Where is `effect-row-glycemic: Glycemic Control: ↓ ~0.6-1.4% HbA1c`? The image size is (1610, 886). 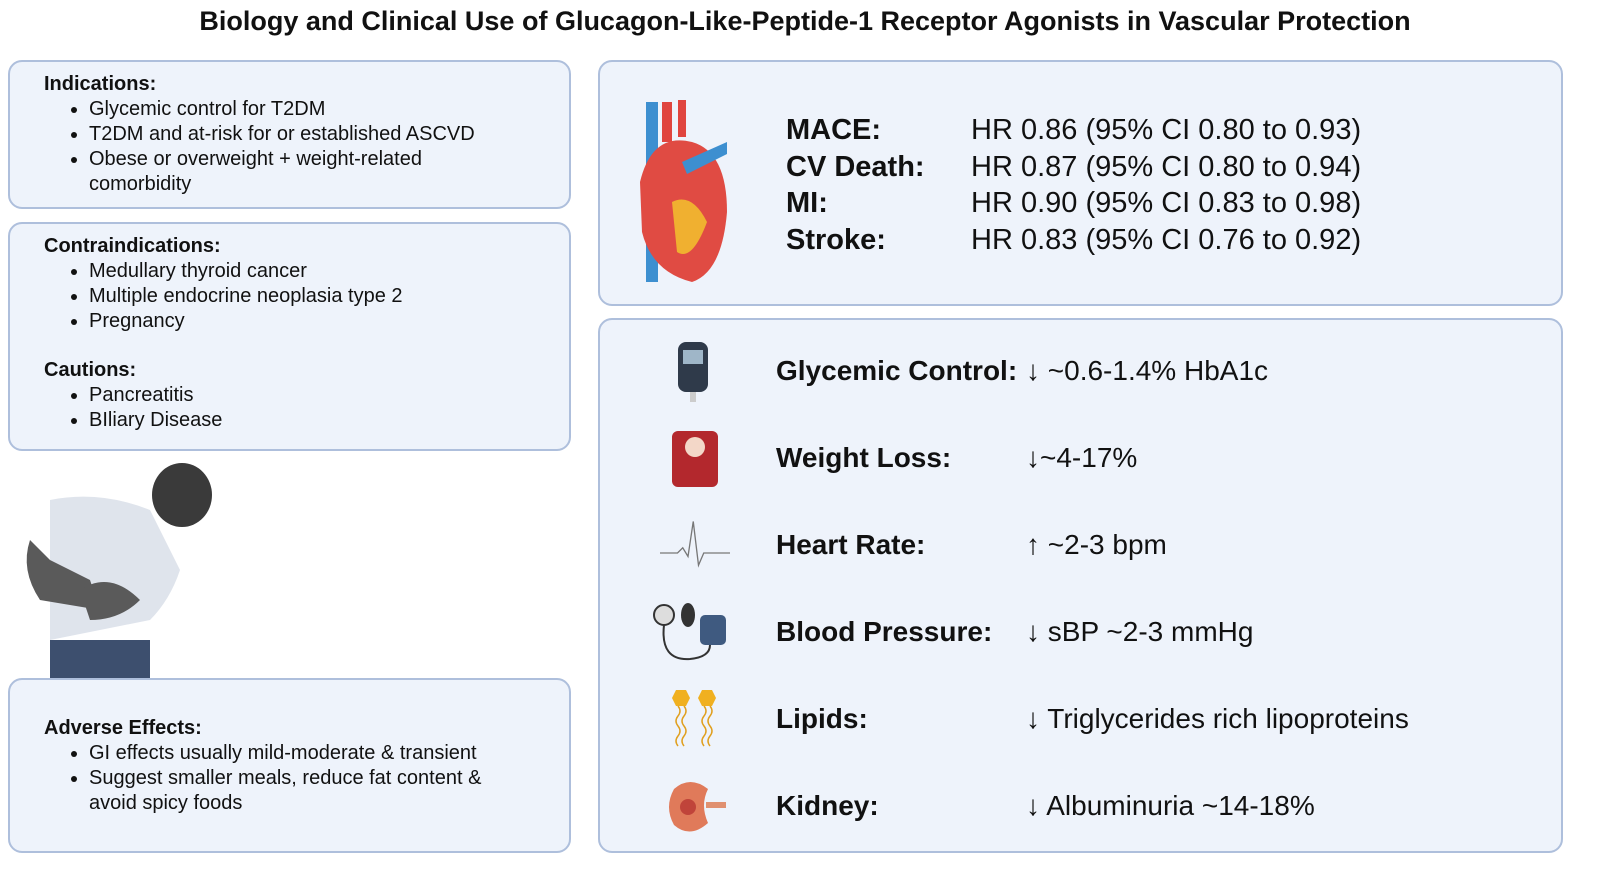 effect-row-glycemic: Glycemic Control: ↓ ~0.6-1.4% HbA1c is located at coordinates (1080, 371).